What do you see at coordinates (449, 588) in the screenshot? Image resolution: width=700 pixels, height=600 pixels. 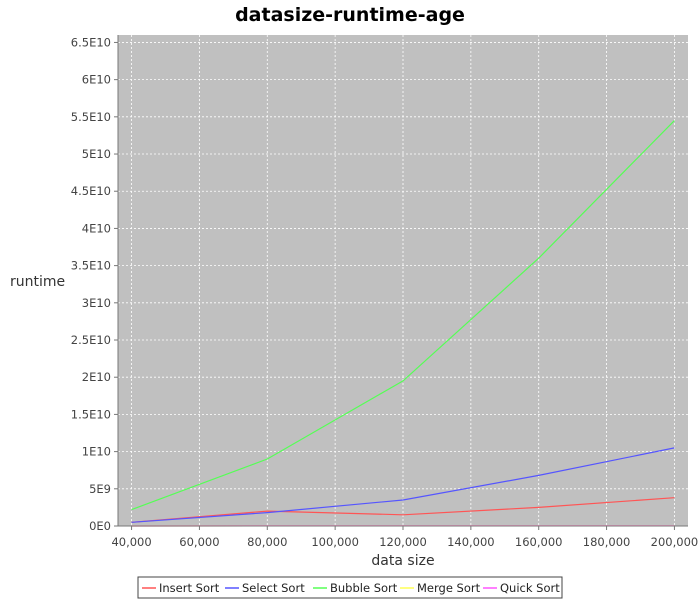 I see `legend-label-merge-sort: Merge Sort` at bounding box center [449, 588].